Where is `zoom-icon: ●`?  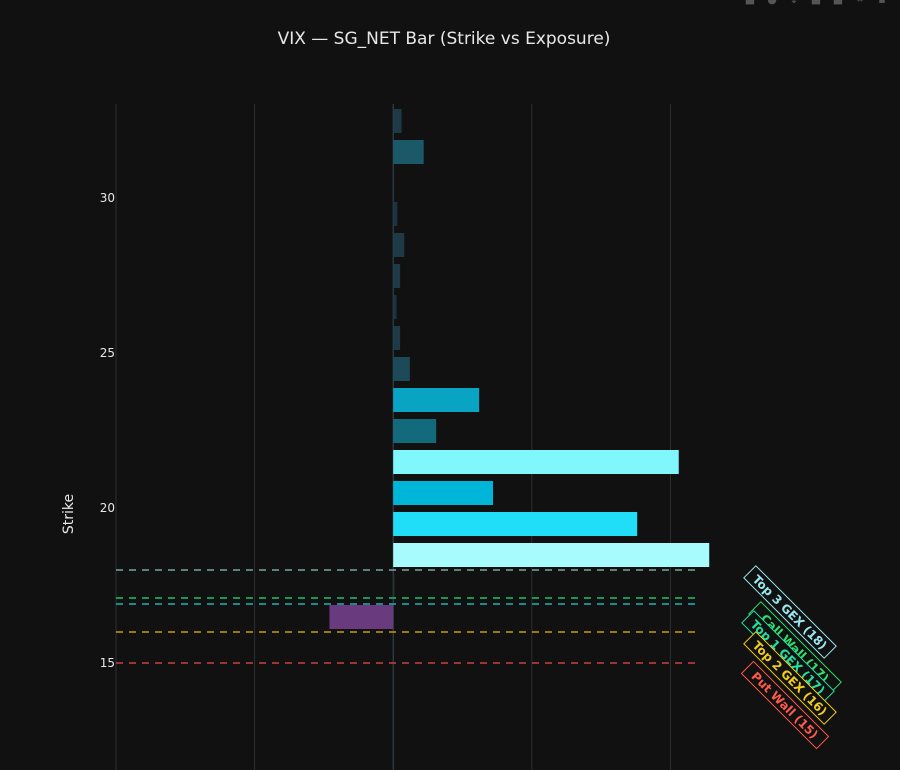
zoom-icon: ● is located at coordinates (772, 3).